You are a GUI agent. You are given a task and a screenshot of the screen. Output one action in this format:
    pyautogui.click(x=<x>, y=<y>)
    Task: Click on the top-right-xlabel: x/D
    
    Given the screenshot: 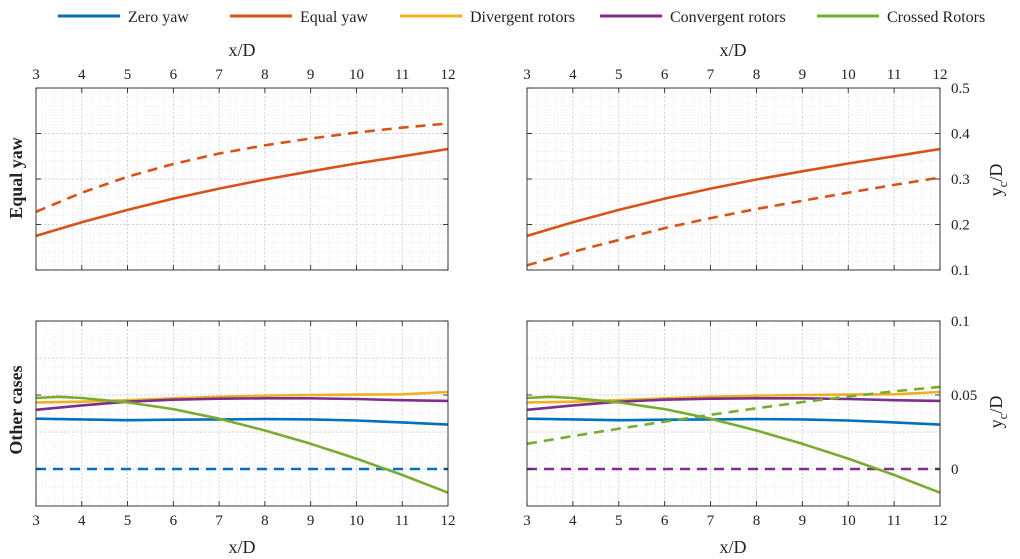 What is the action you would take?
    pyautogui.click(x=733, y=50)
    